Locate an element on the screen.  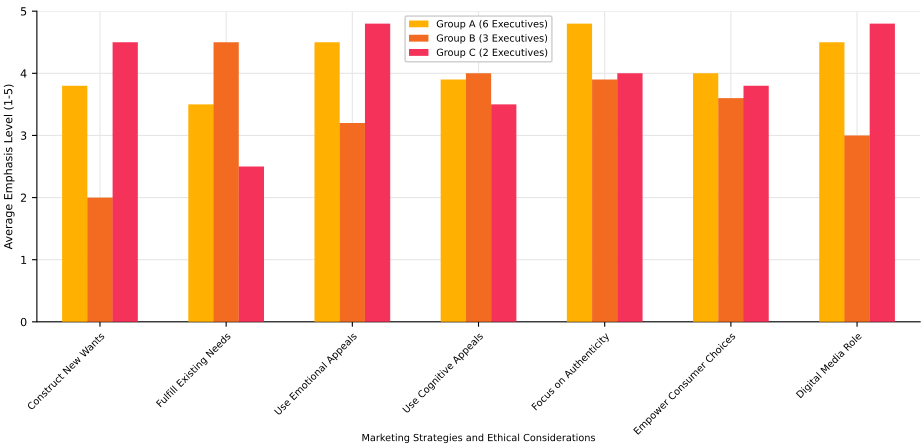
x-axis-title: Marketing Strategies and Ethical Considerations is located at coordinates (479, 439).